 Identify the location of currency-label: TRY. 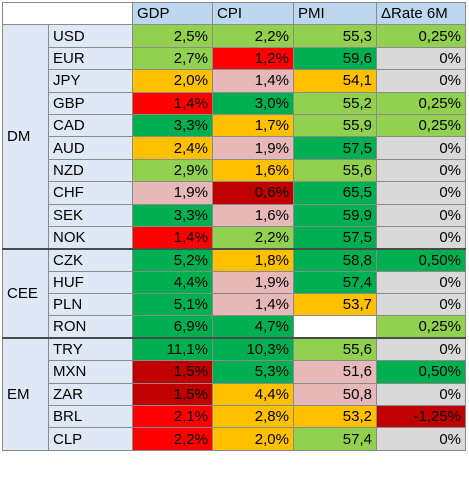
(90, 349).